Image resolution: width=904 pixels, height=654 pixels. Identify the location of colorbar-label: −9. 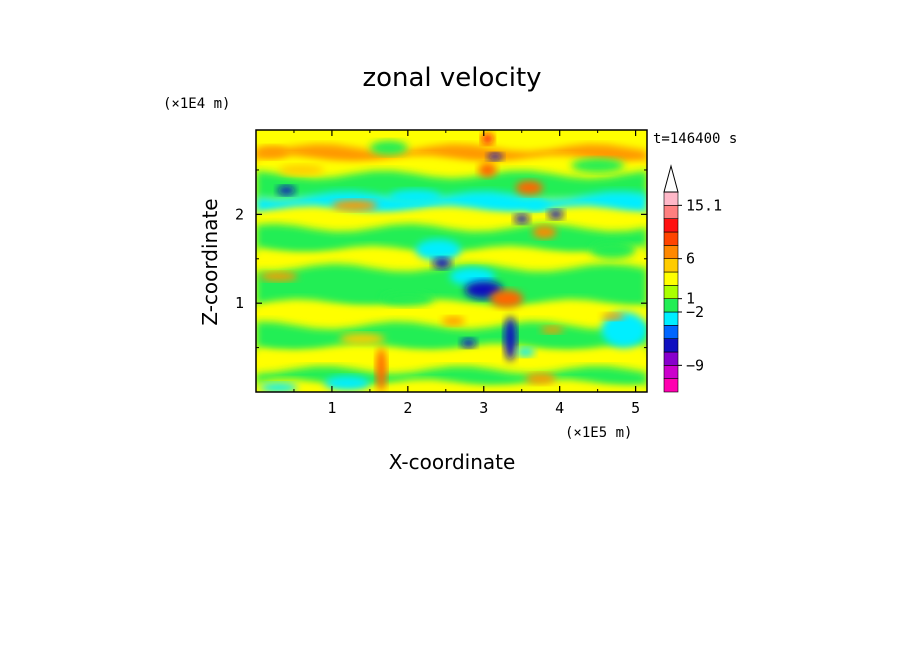
(695, 365).